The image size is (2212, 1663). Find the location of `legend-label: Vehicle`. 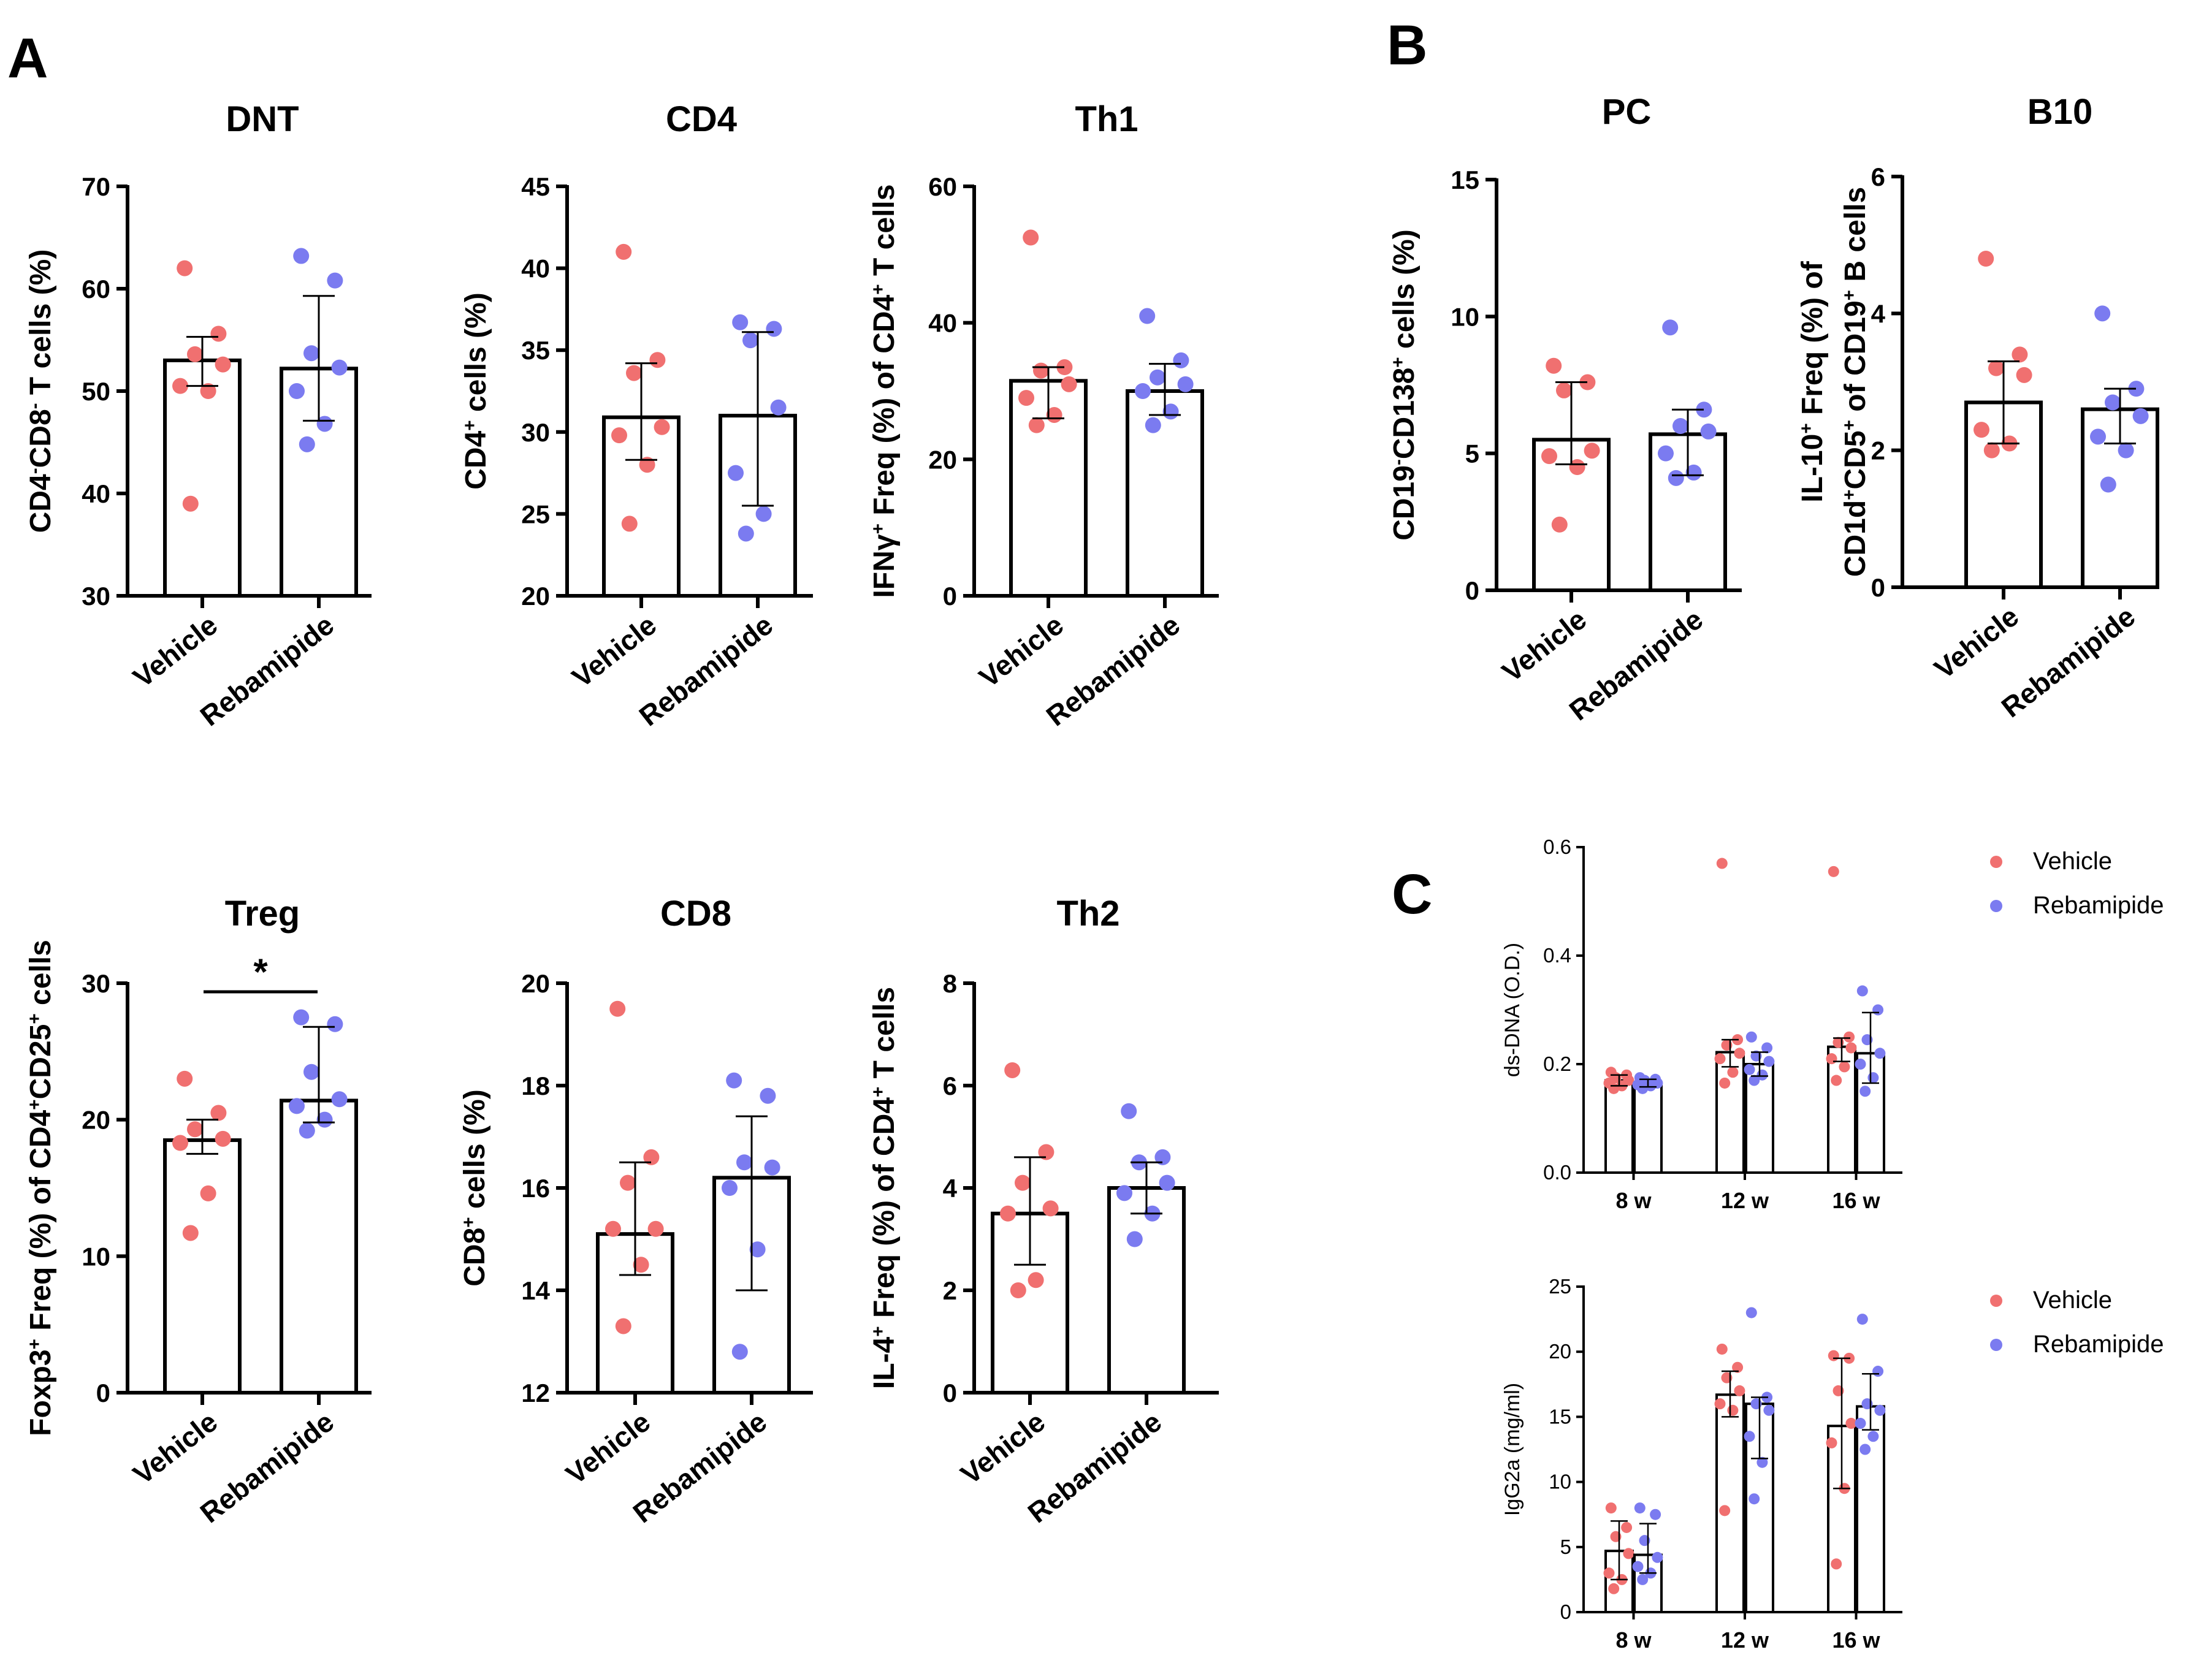

legend-label: Vehicle is located at coordinates (2072, 861).